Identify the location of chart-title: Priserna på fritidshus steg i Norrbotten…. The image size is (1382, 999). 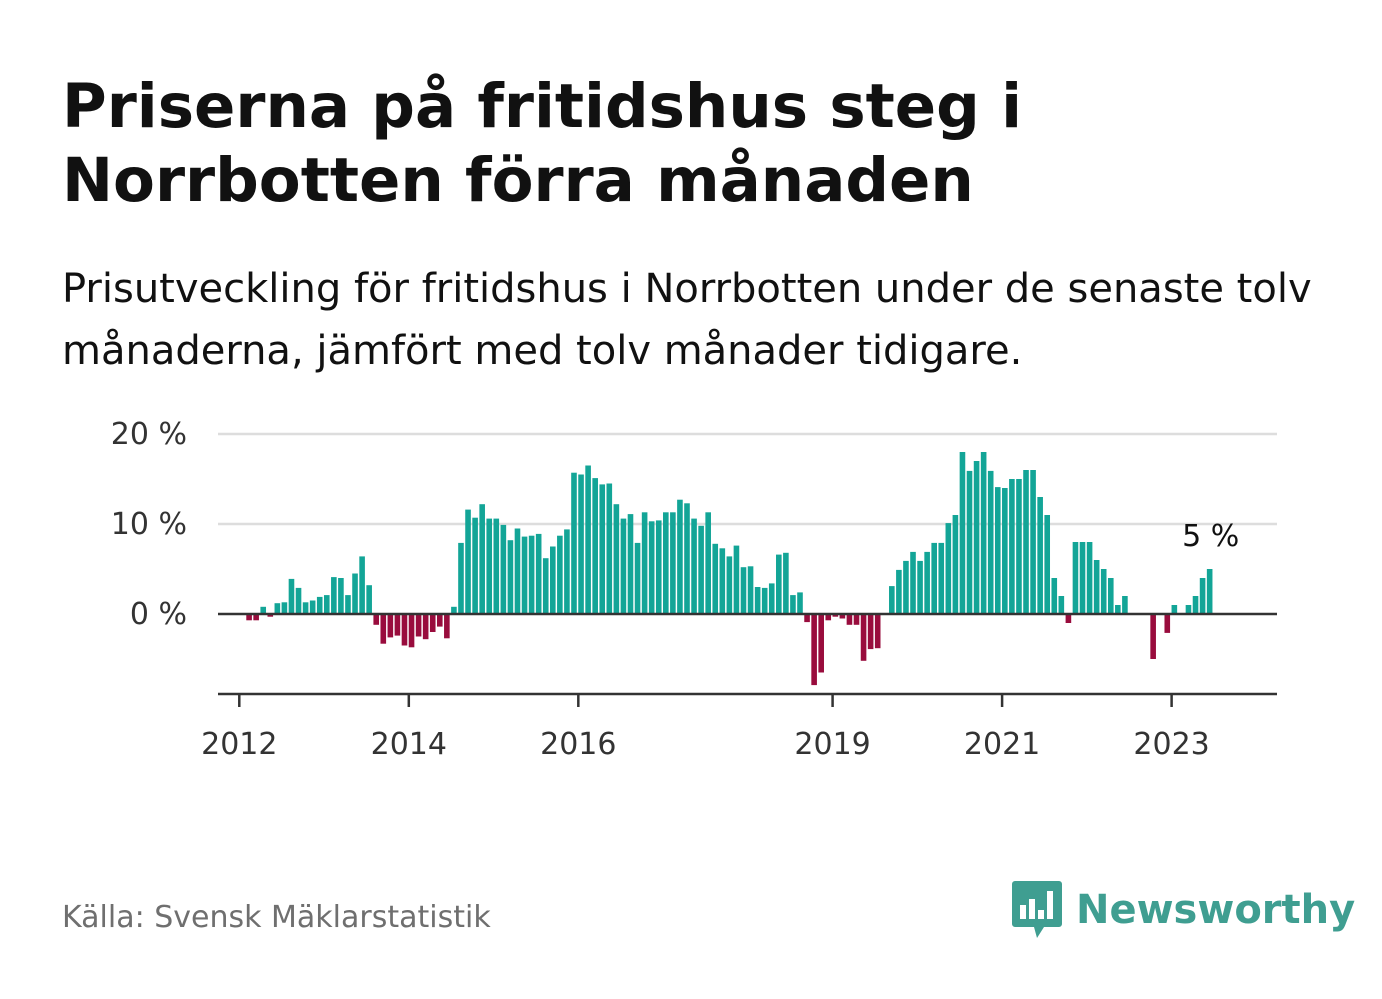
(542, 143).